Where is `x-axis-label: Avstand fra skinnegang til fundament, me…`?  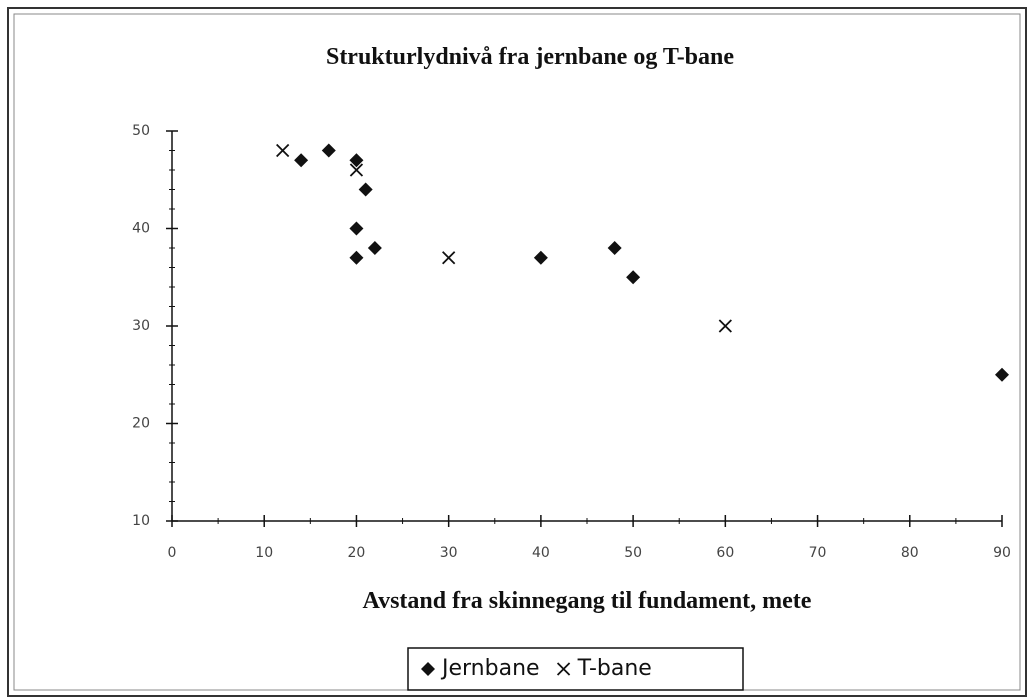
x-axis-label: Avstand fra skinnegang til fundament, me… is located at coordinates (587, 601).